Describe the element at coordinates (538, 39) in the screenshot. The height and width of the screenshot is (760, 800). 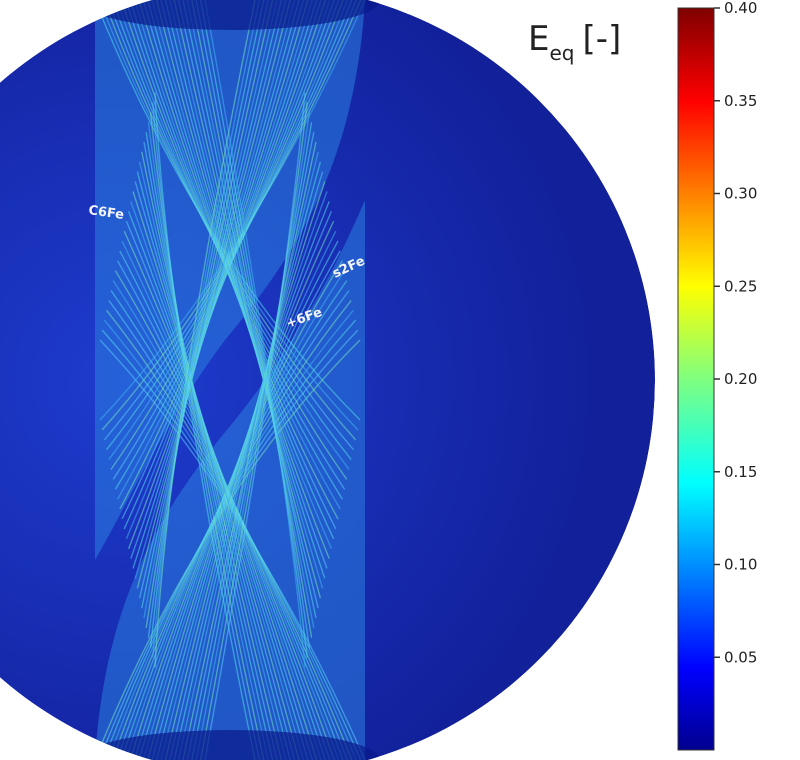
I see `colorbar-title-symbol: E` at that location.